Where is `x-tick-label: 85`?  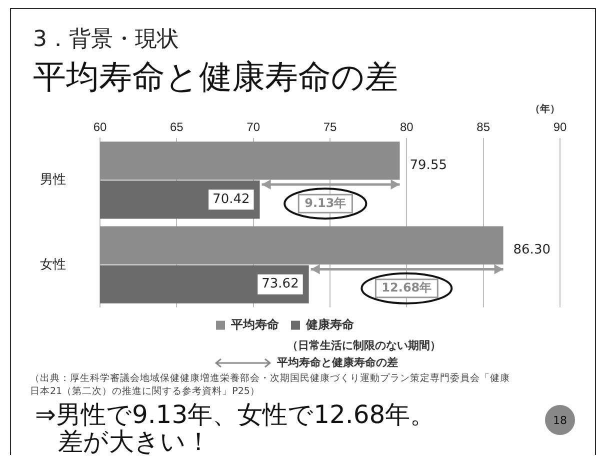 x-tick-label: 85 is located at coordinates (483, 127).